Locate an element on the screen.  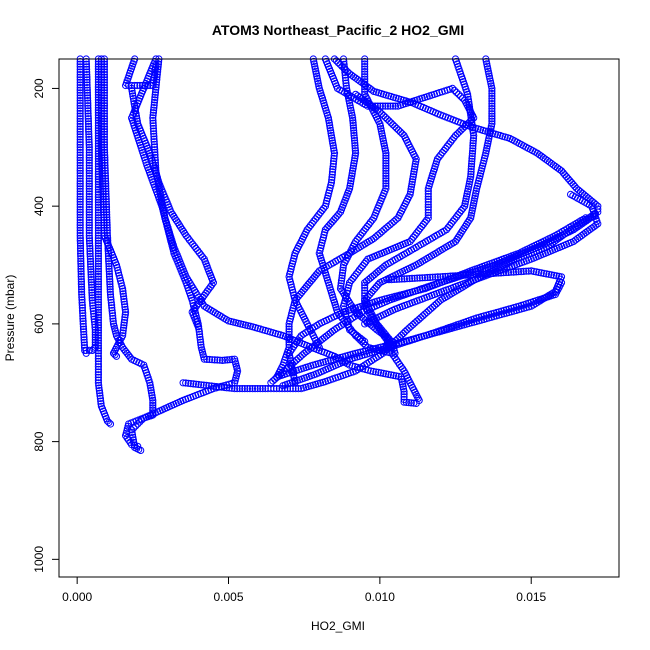
y-axis: 200 400 600 800 1000 is located at coordinates (45, 325).